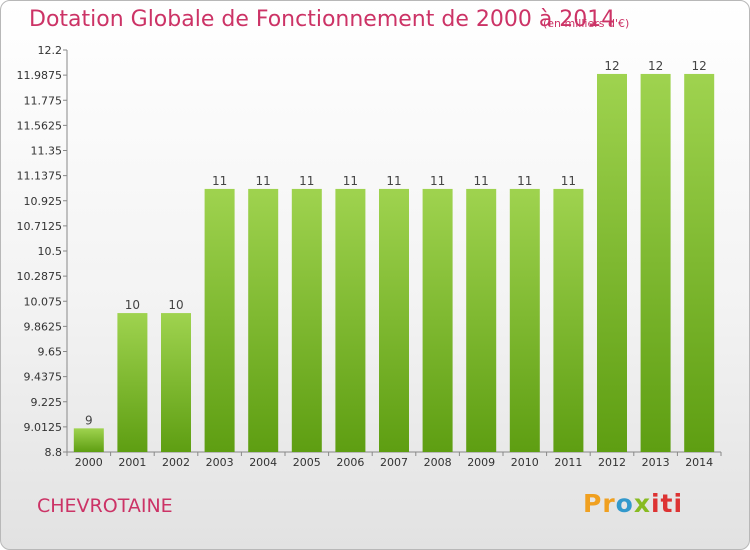 The height and width of the screenshot is (550, 750). What do you see at coordinates (43, 301) in the screenshot?
I see `y-tick-label: 10.075` at bounding box center [43, 301].